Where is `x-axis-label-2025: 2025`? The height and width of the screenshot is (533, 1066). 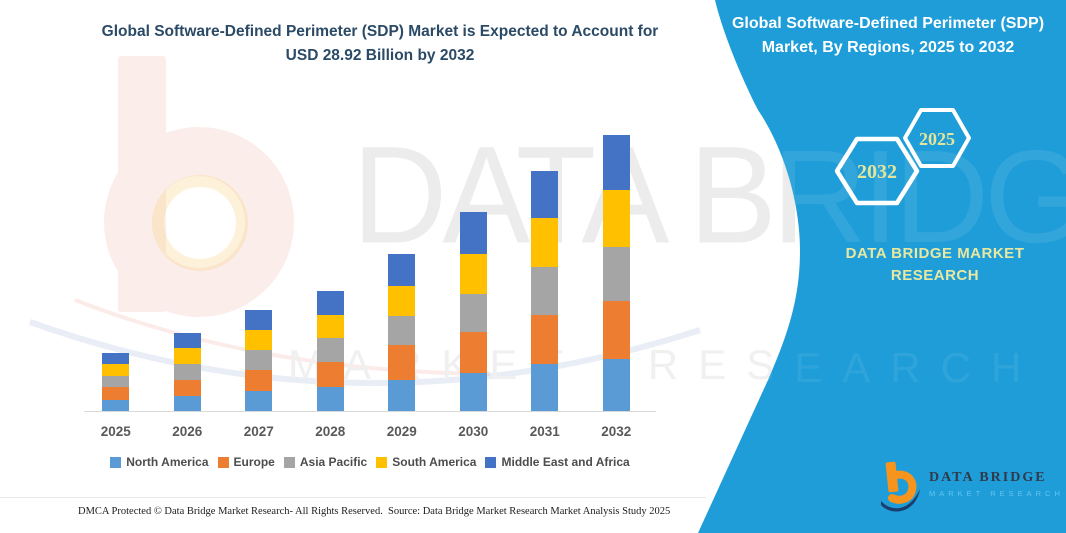 x-axis-label-2025: 2025 is located at coordinates (115, 431).